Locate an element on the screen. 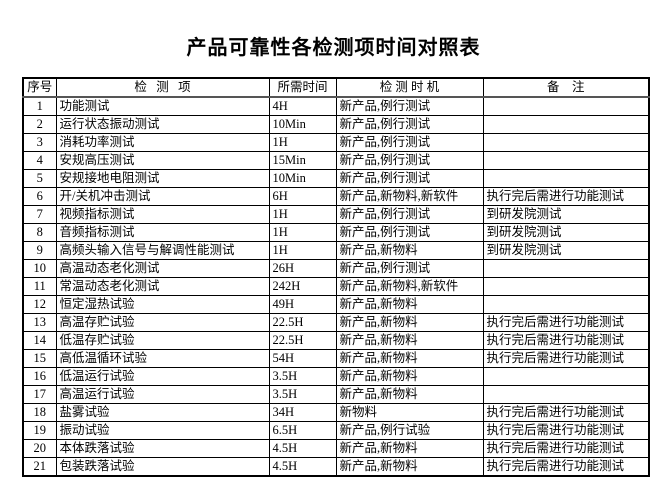 The image size is (667, 484). cell-row-number: 17 is located at coordinates (39, 394).